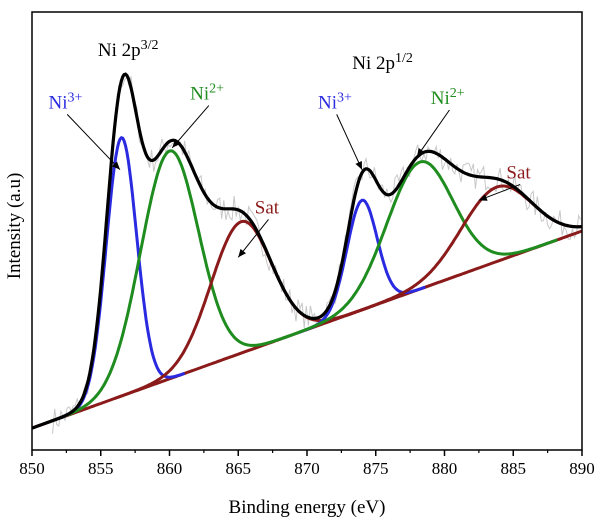  What do you see at coordinates (376, 468) in the screenshot?
I see `x-tick-label: 875` at bounding box center [376, 468].